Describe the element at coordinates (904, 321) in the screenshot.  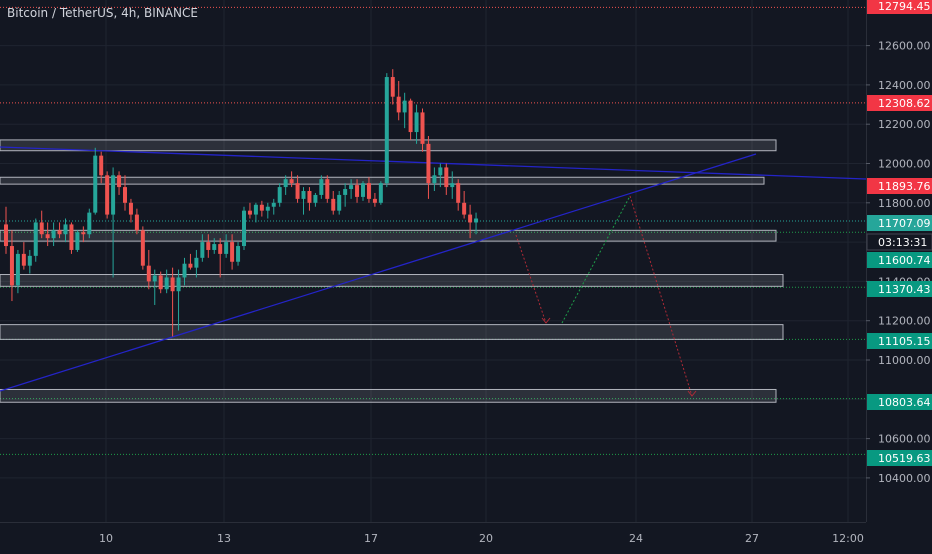
I see `price-tick-label: 11200.00` at that location.